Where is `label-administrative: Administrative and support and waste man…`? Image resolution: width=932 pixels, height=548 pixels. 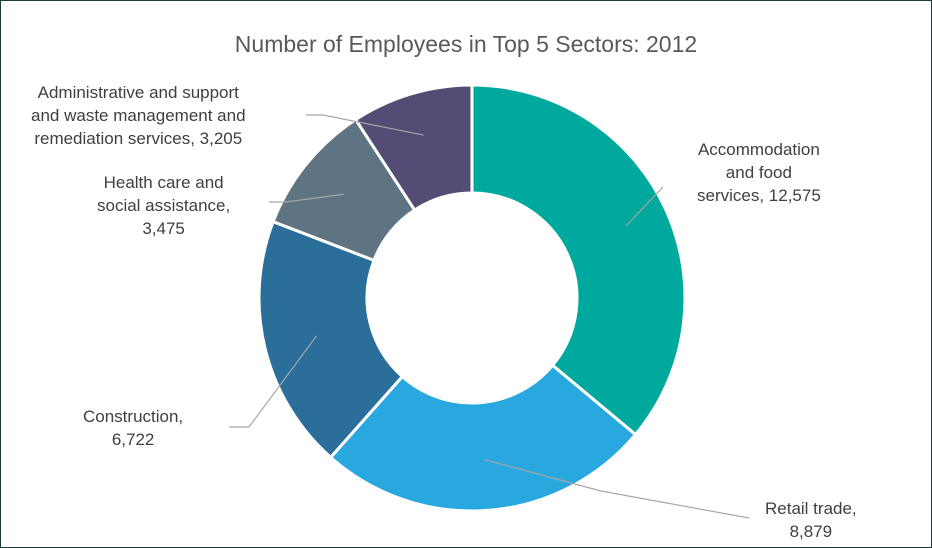 label-administrative: Administrative and support and waste man… is located at coordinates (138, 115).